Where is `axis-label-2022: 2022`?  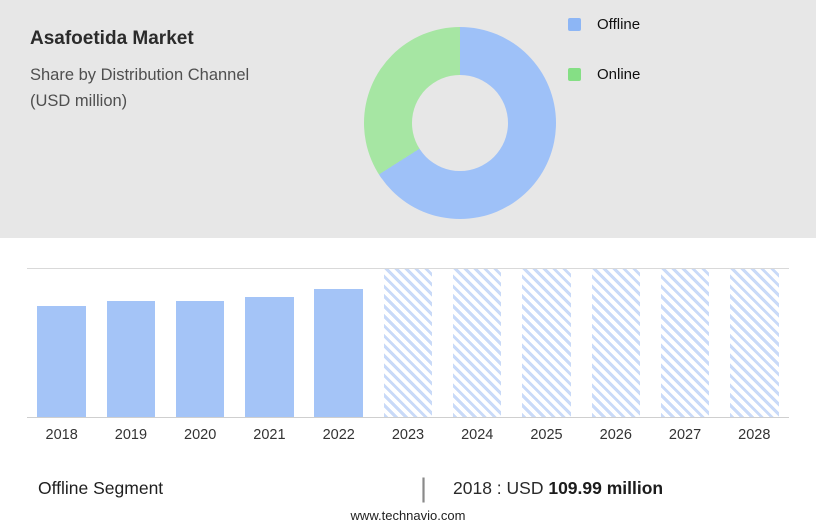
axis-label-2022: 2022 is located at coordinates (338, 435).